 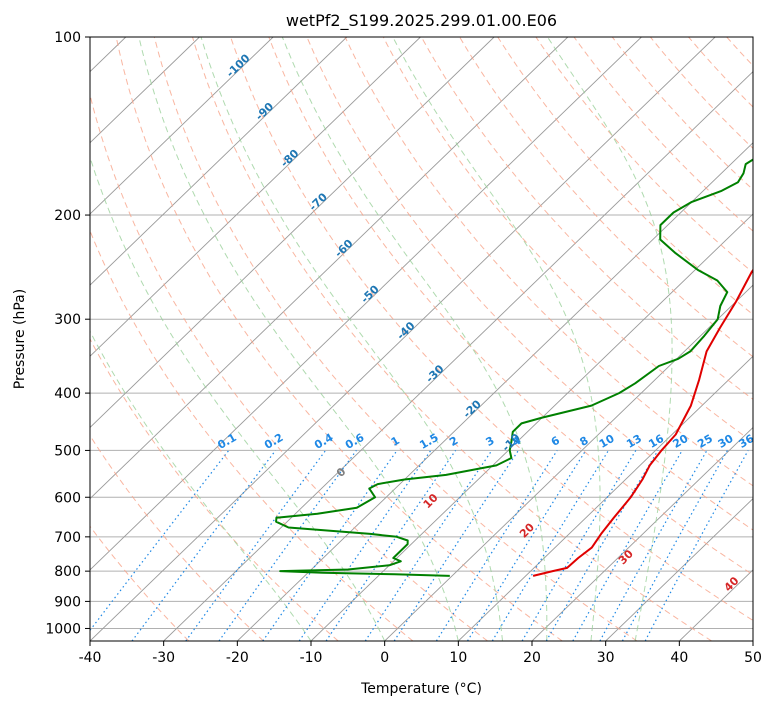 I want to click on y-tick-label: 800, so click(x=67, y=572).